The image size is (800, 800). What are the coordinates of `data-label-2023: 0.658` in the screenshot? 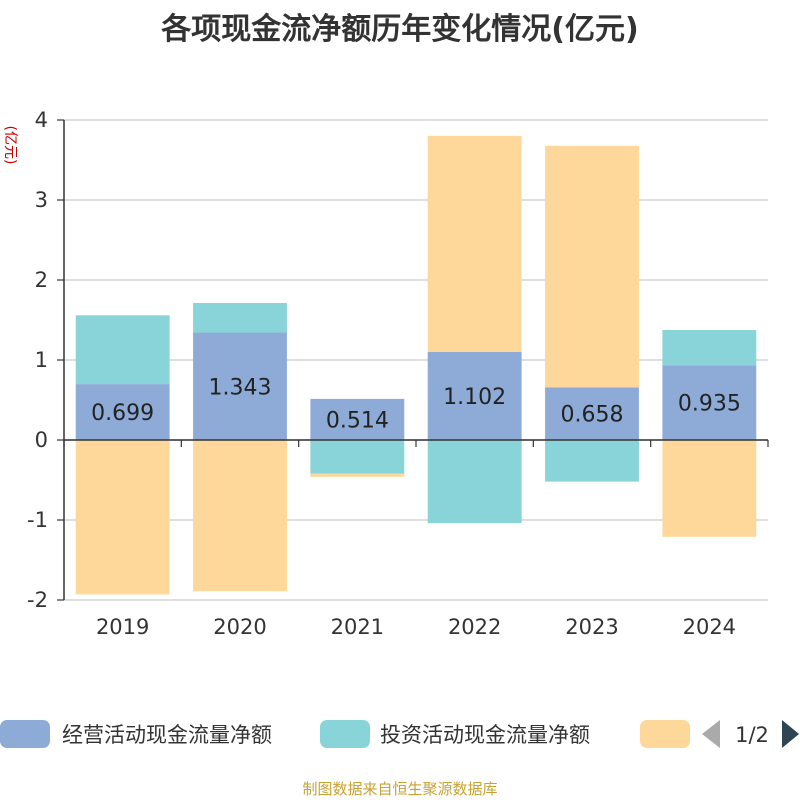 It's located at (592, 415).